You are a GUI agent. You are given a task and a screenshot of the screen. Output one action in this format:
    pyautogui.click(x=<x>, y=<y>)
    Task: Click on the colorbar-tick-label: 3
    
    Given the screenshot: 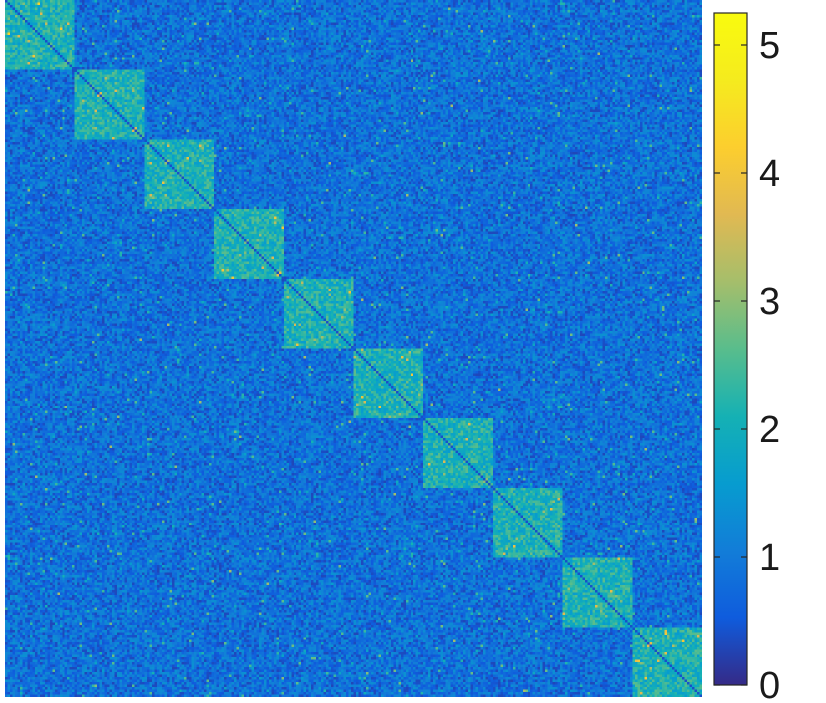 What is the action you would take?
    pyautogui.click(x=769, y=302)
    